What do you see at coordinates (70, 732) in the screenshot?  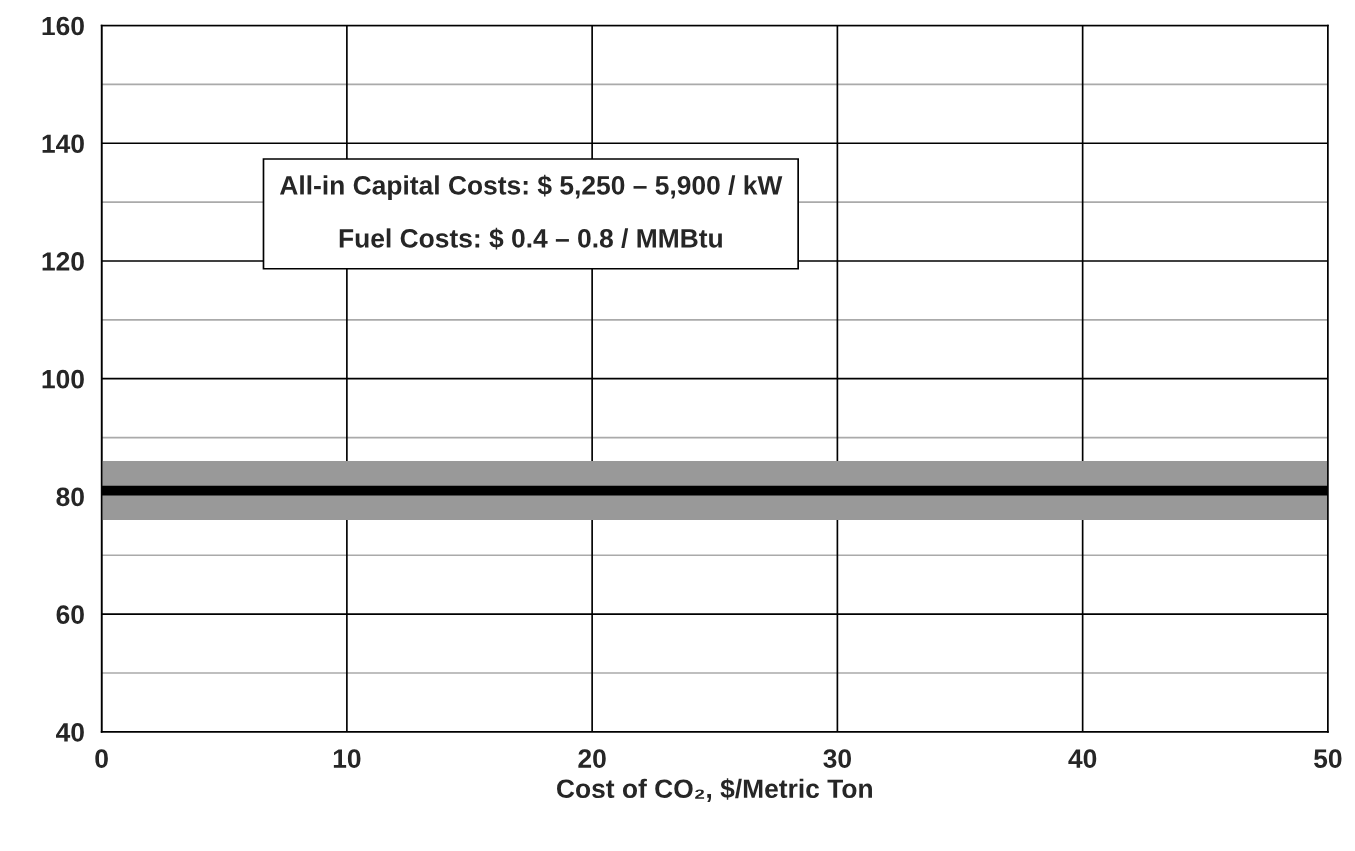 I see `y-tick-label: 40` at bounding box center [70, 732].